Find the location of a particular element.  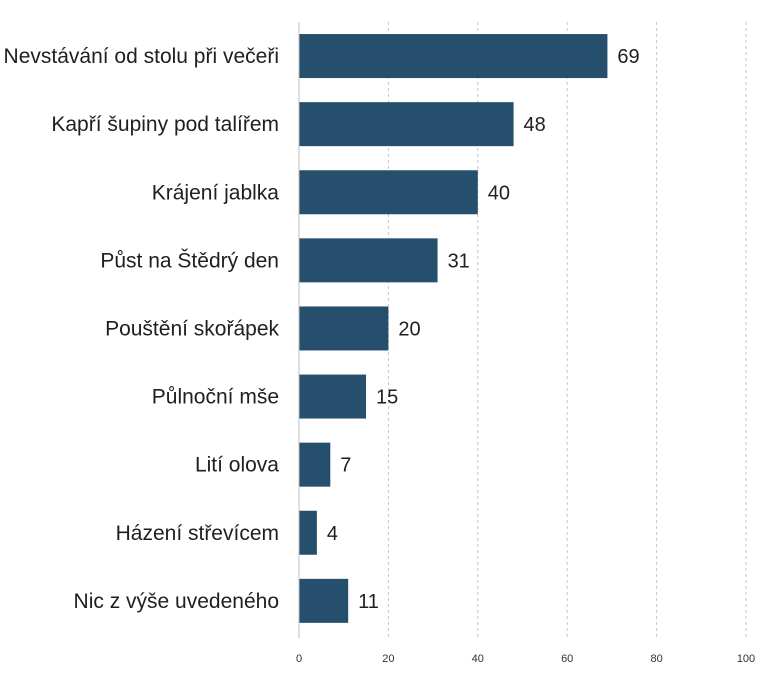

x-tick-label: 100 is located at coordinates (746, 659).